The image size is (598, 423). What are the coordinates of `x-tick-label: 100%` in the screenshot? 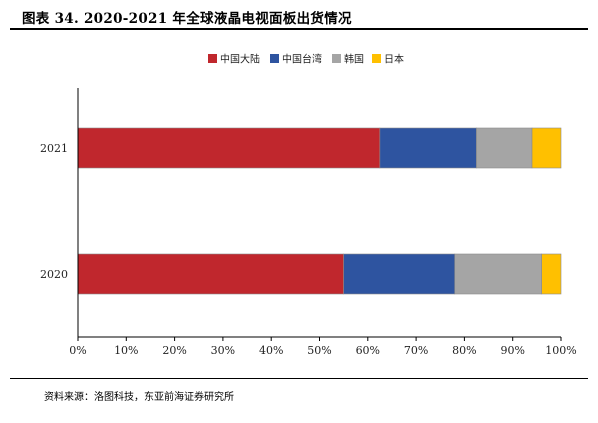 It's located at (560, 350).